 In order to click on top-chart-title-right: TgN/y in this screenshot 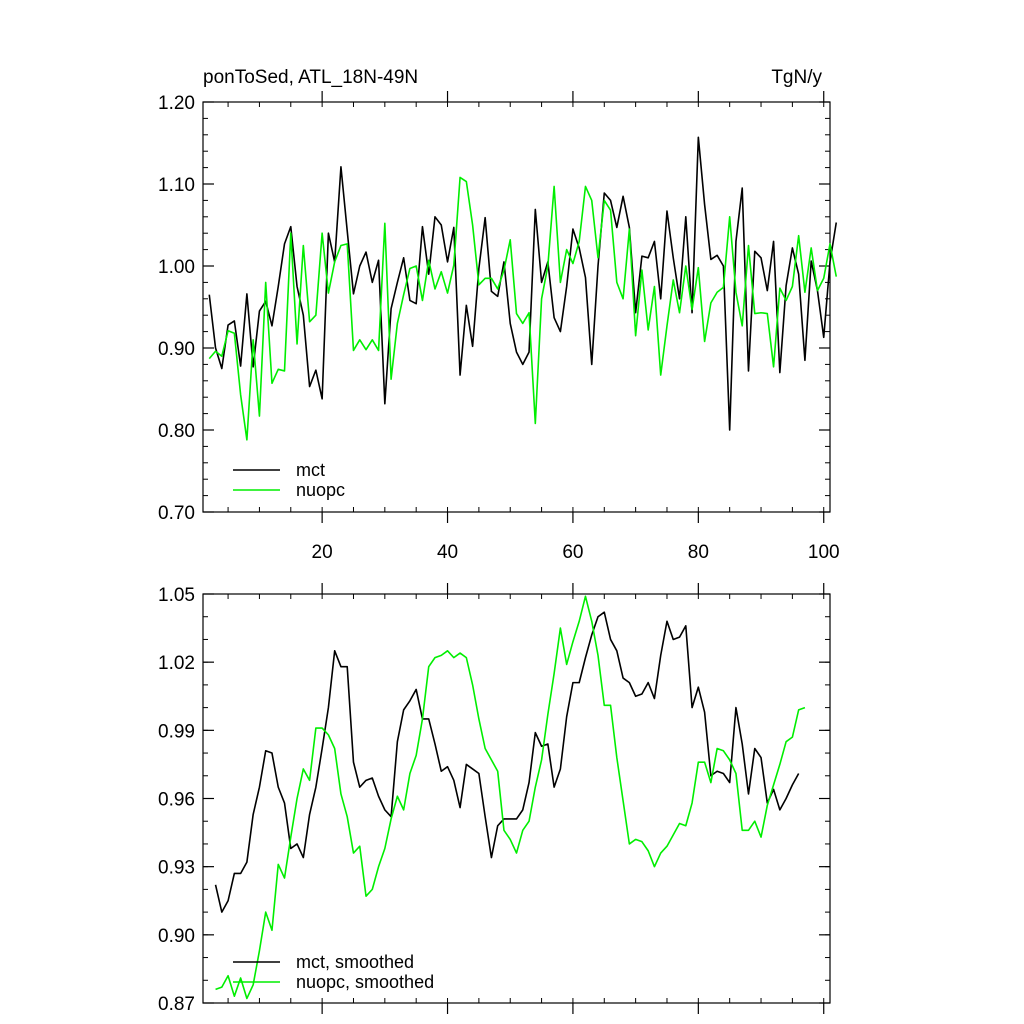, I will do `click(796, 77)`.